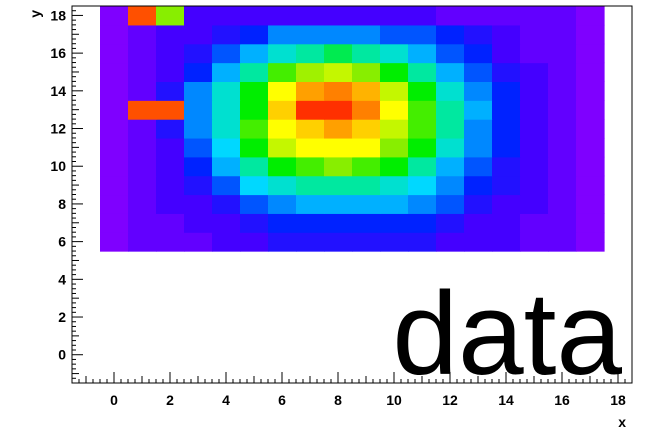  Describe the element at coordinates (58, 129) in the screenshot. I see `y-tick-label: 12` at that location.